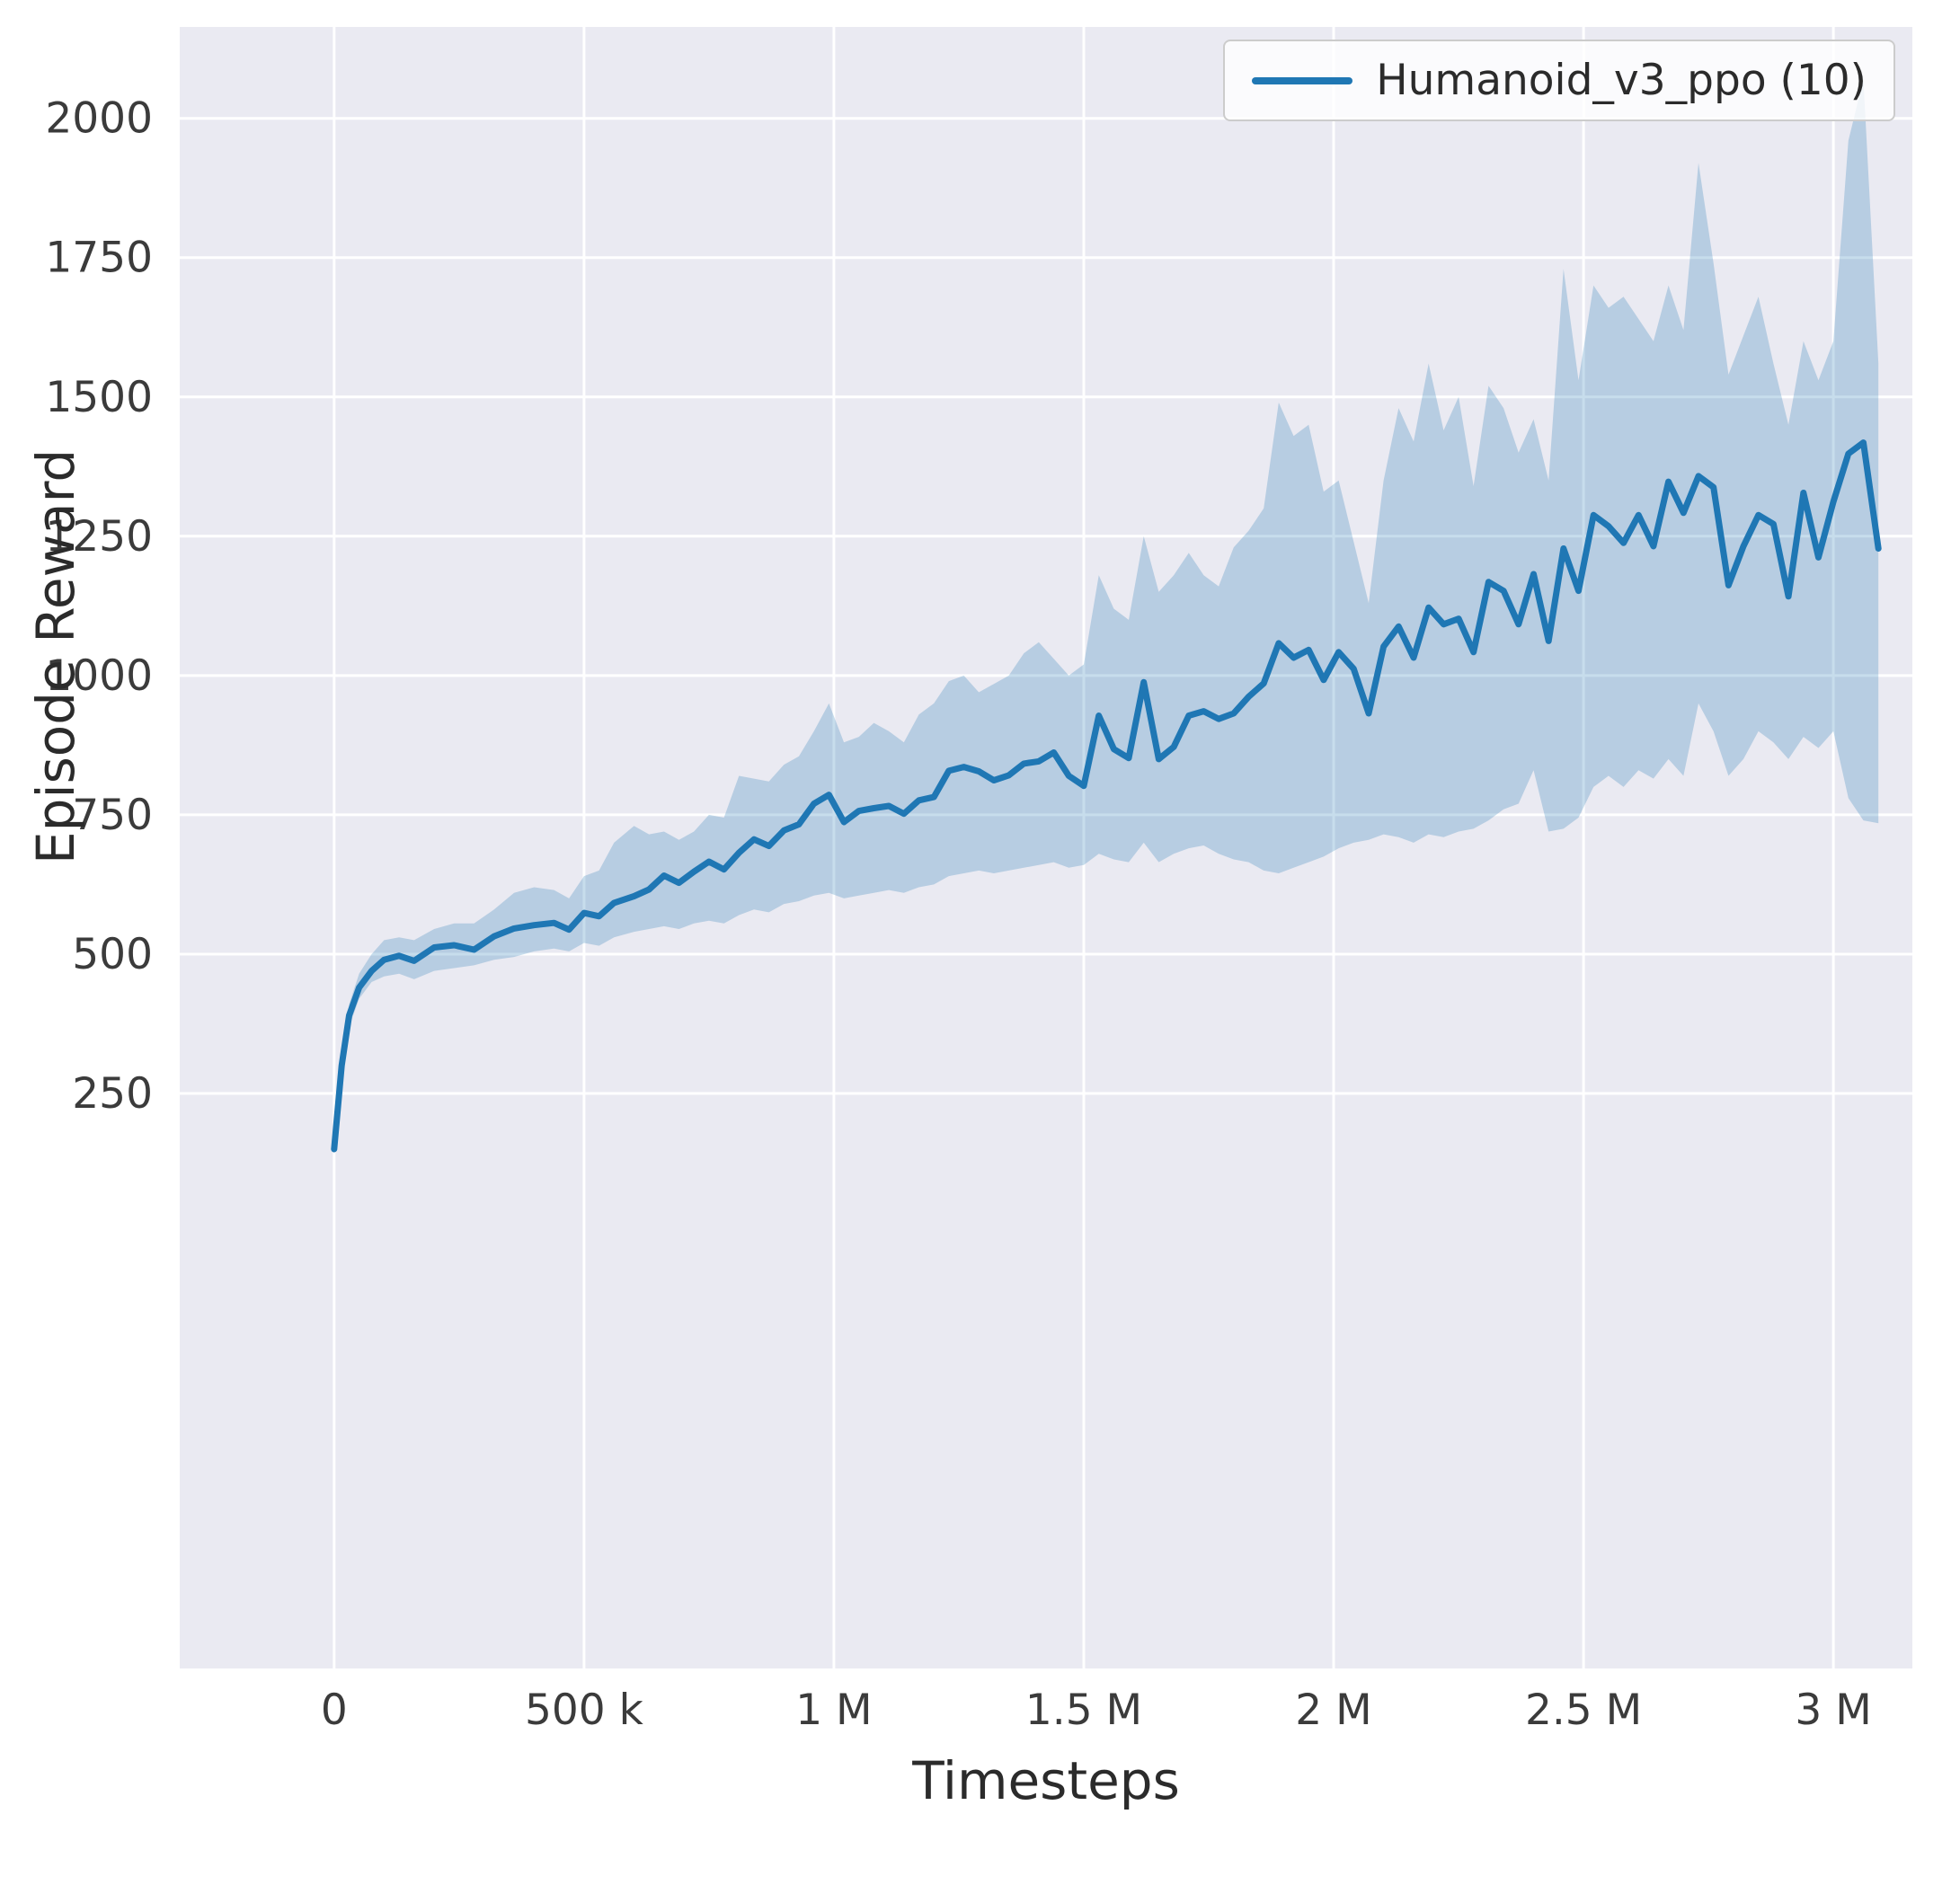 This screenshot has height=1885, width=1960. Describe the element at coordinates (1583, 1710) in the screenshot. I see `x-tick-label: 2.5 M` at that location.